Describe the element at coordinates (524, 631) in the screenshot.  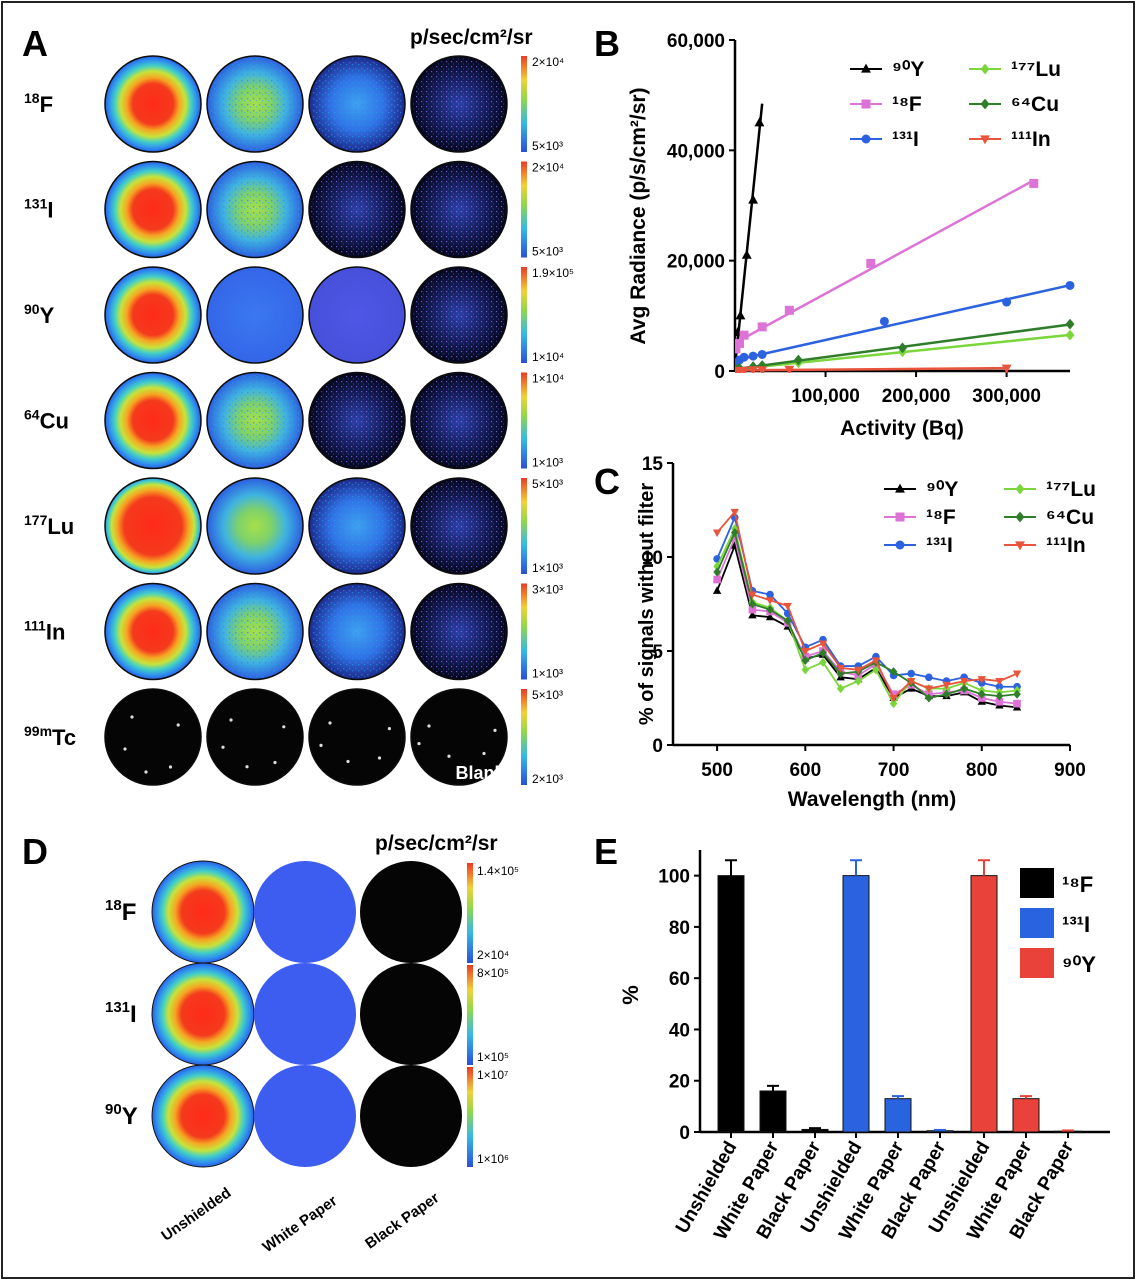
I see `colorbar-in` at that location.